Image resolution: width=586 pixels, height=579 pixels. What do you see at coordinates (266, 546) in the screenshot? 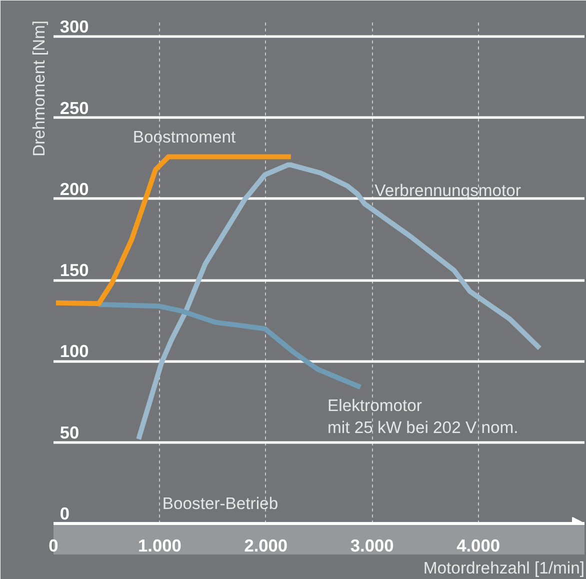
I see `x-tick-label: 2.000` at bounding box center [266, 546].